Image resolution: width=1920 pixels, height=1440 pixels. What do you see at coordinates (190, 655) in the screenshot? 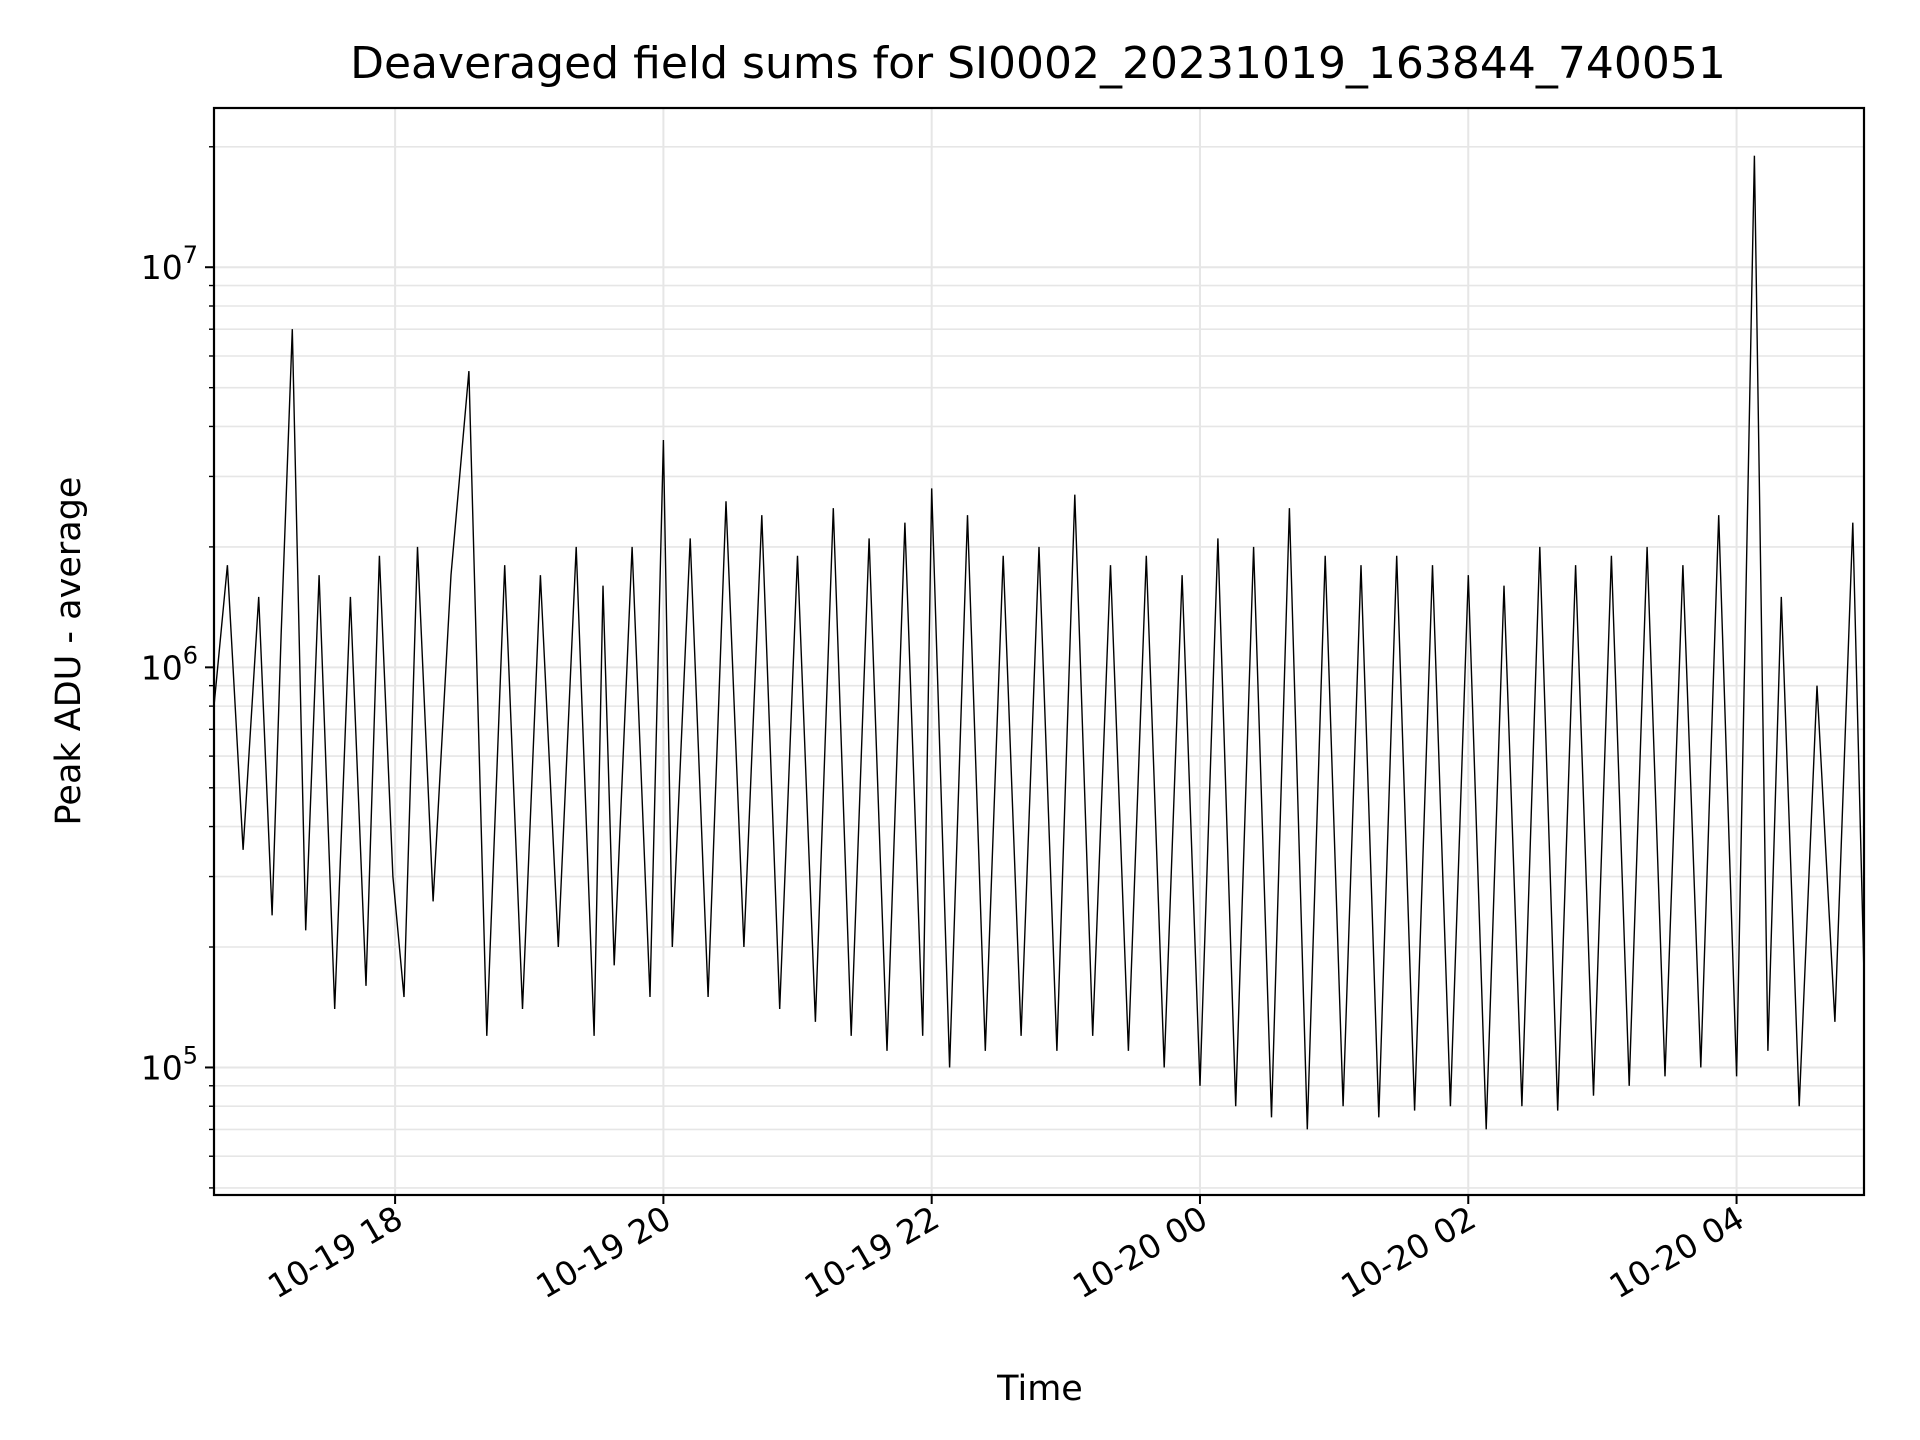
I see `y-tick-label-exponent: 6` at bounding box center [190, 655].